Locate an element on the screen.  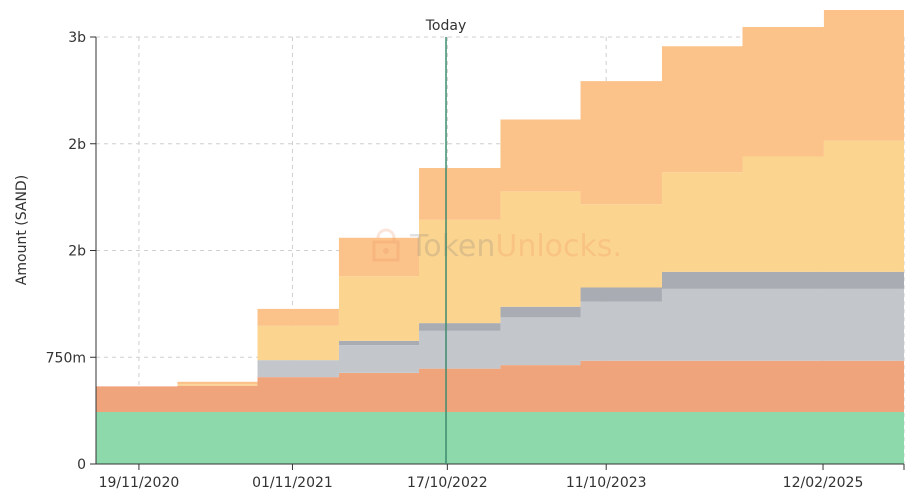
token-unlocks-logo-icon is located at coordinates (386, 245).